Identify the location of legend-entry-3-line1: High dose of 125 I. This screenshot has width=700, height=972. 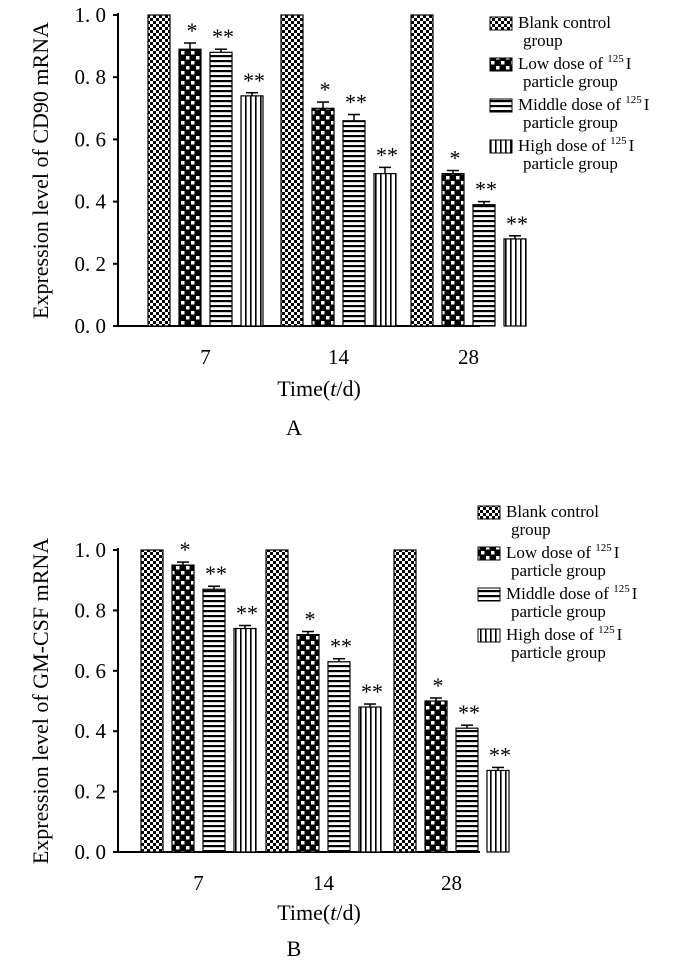
(576, 145).